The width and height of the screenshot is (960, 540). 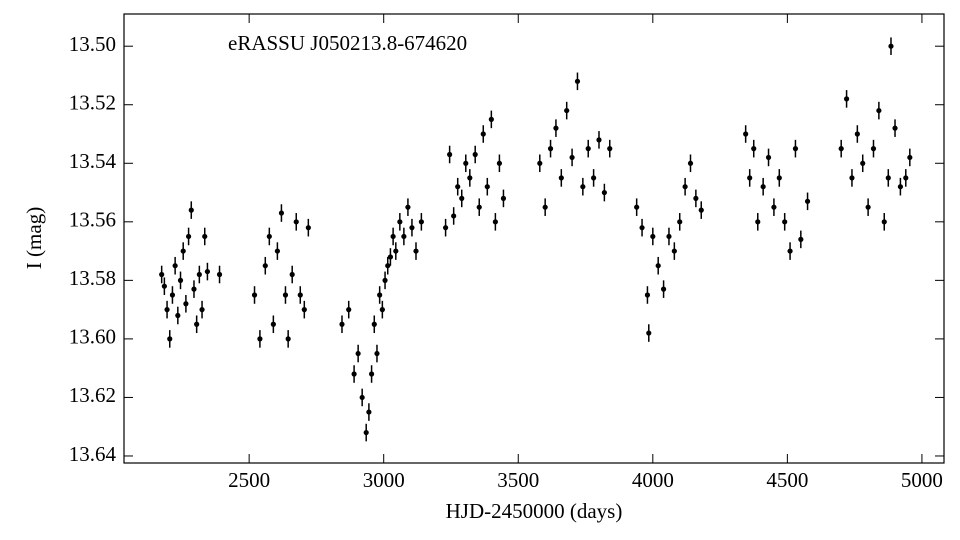 I want to click on y-tick-label: 13.64, so click(x=93, y=454).